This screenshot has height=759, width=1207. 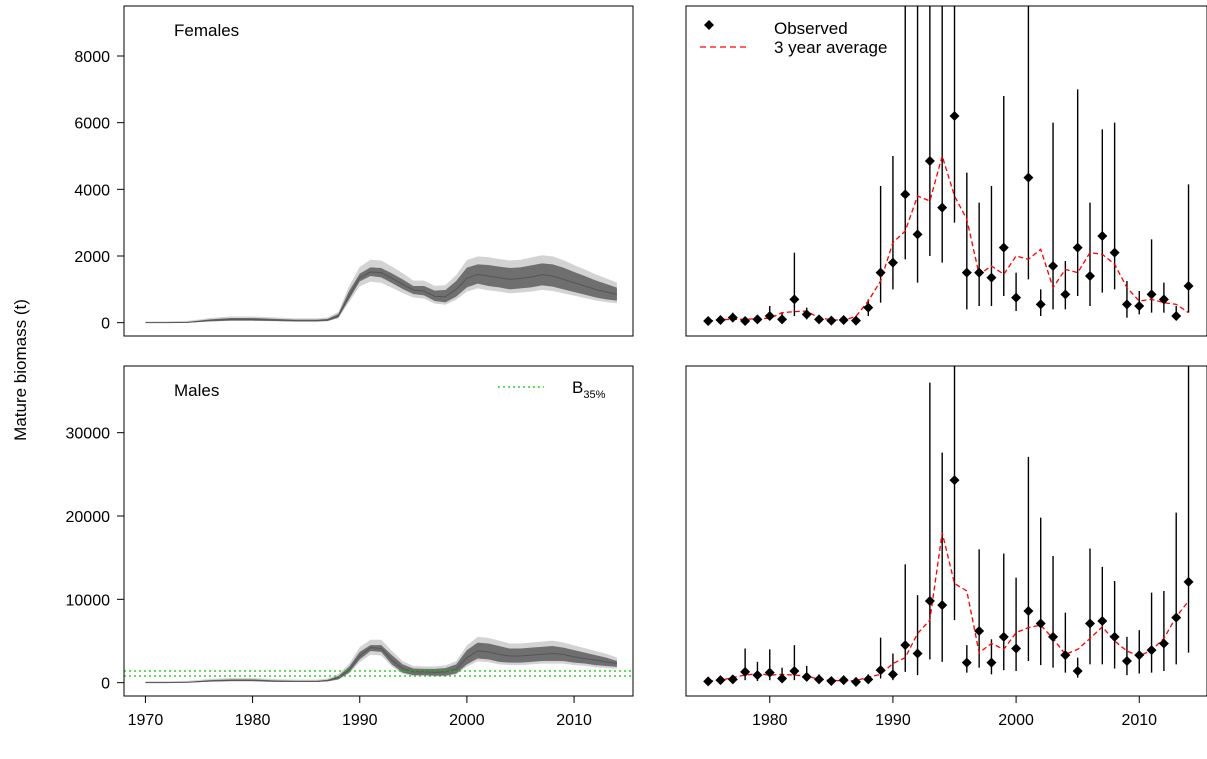 I want to click on y-axis-males: 0 10000 20000 30000, so click(x=95, y=559).